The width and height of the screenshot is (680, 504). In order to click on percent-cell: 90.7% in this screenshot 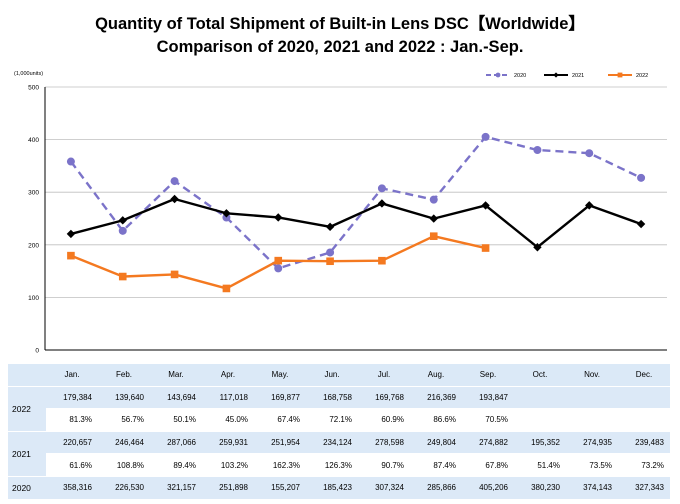, I will do `click(384, 465)`.